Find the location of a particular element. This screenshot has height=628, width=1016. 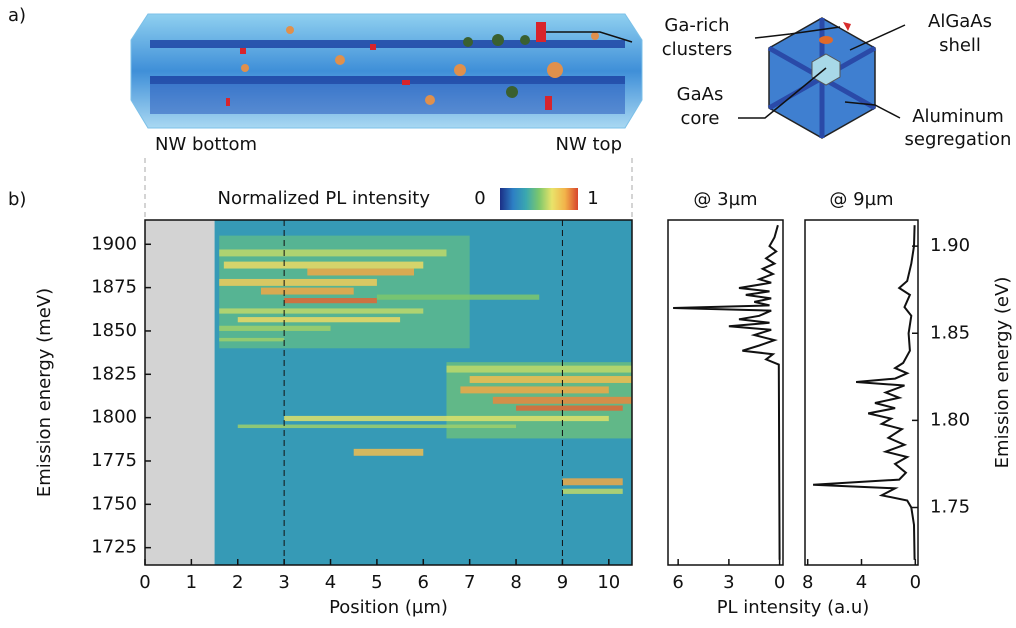

colorbar-title: Normalized PL intensity is located at coordinates (324, 198).